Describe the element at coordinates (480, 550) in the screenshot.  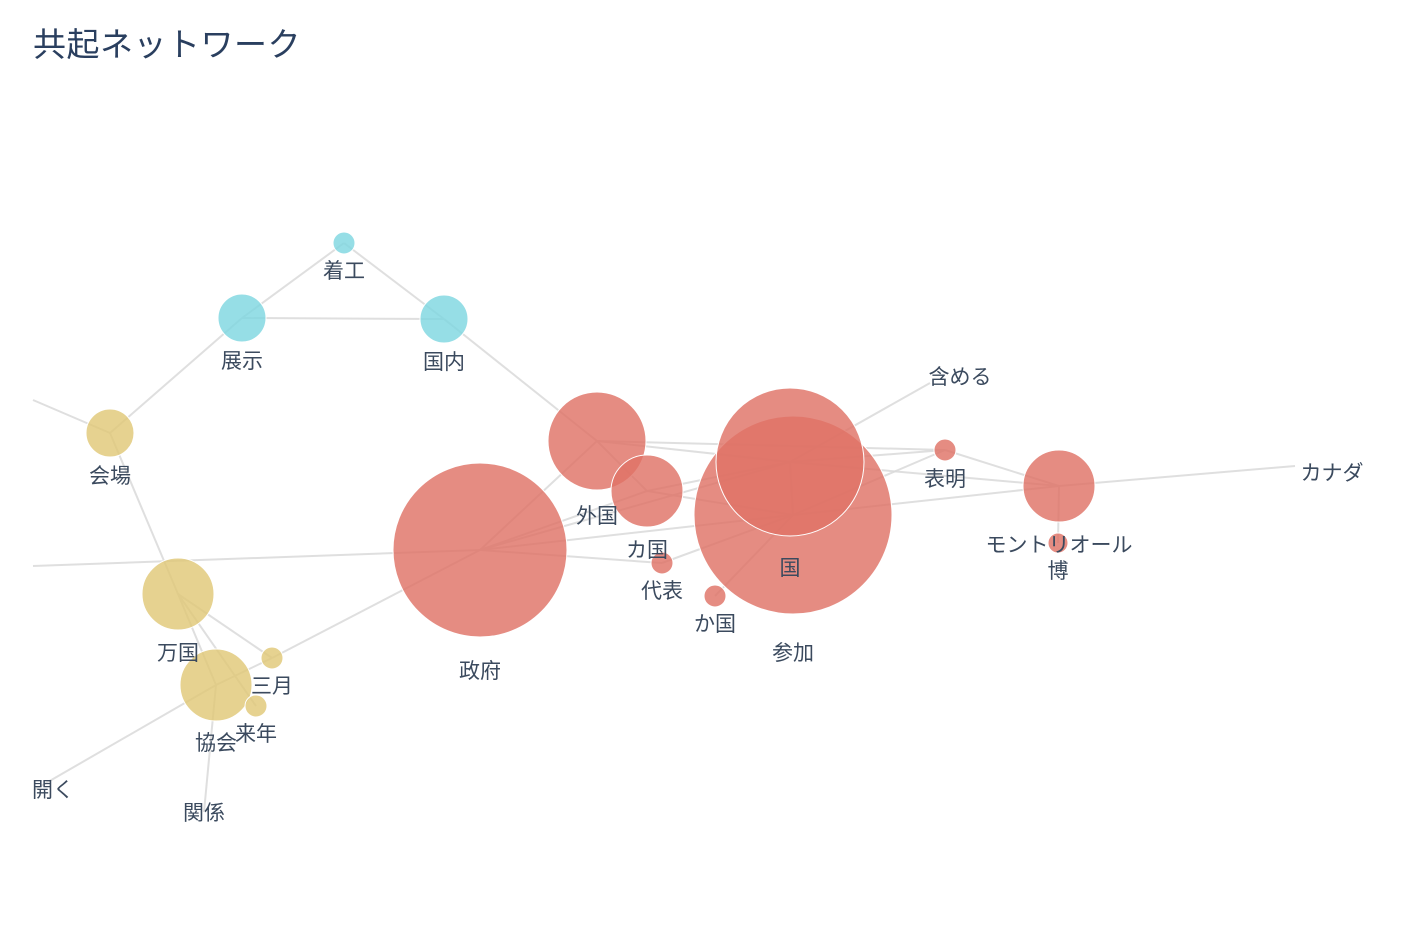
I see `node-seifu` at that location.